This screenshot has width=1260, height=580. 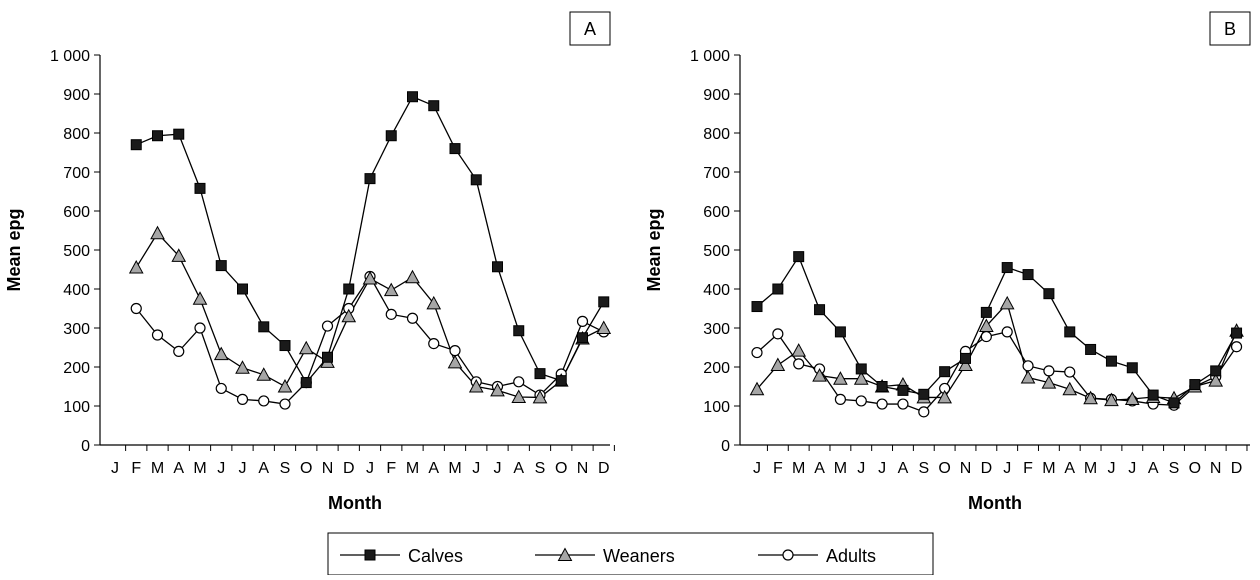 I want to click on y-tick-label: 0, so click(x=85, y=446).